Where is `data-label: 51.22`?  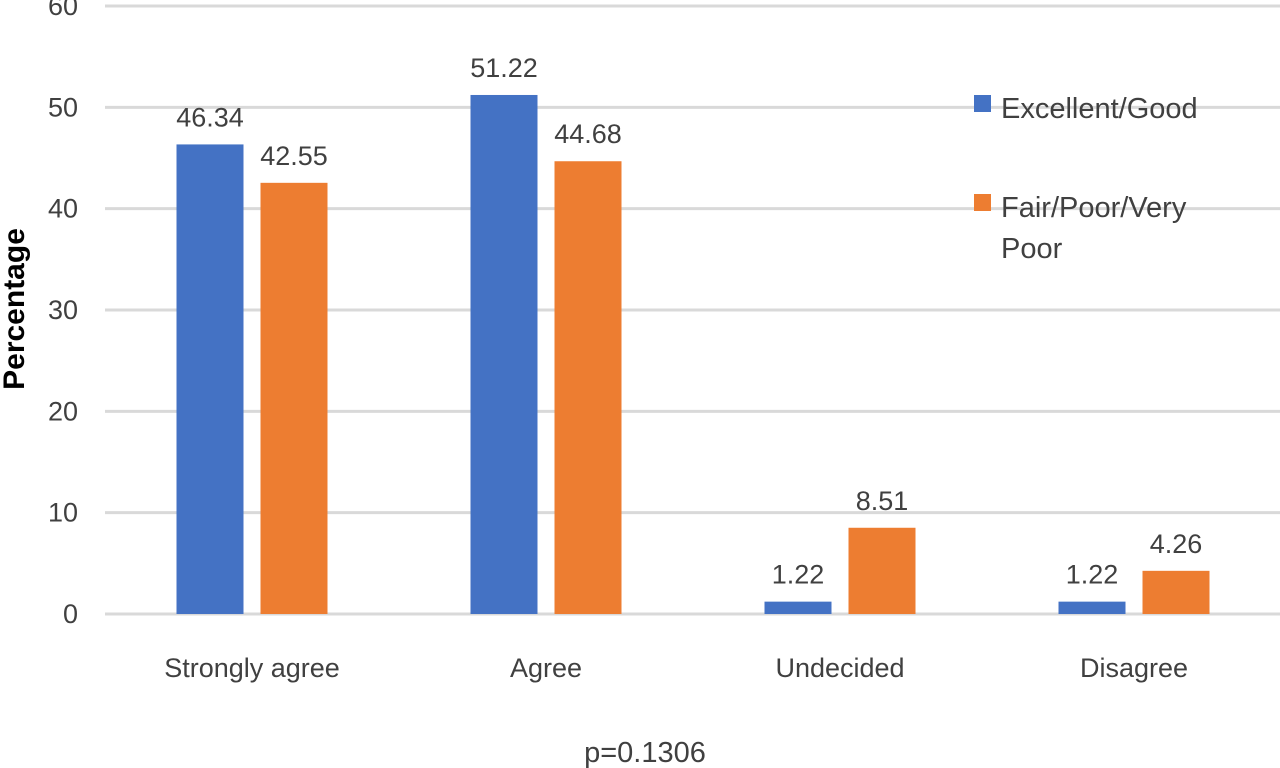
data-label: 51.22 is located at coordinates (504, 68).